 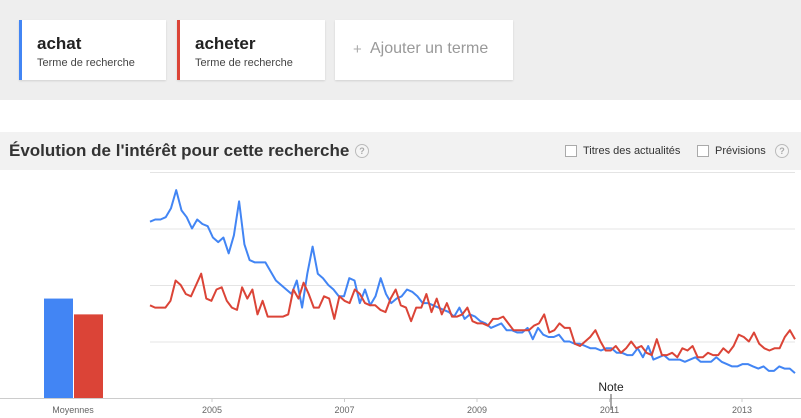 I want to click on x-tick-label: 2005, so click(x=212, y=410).